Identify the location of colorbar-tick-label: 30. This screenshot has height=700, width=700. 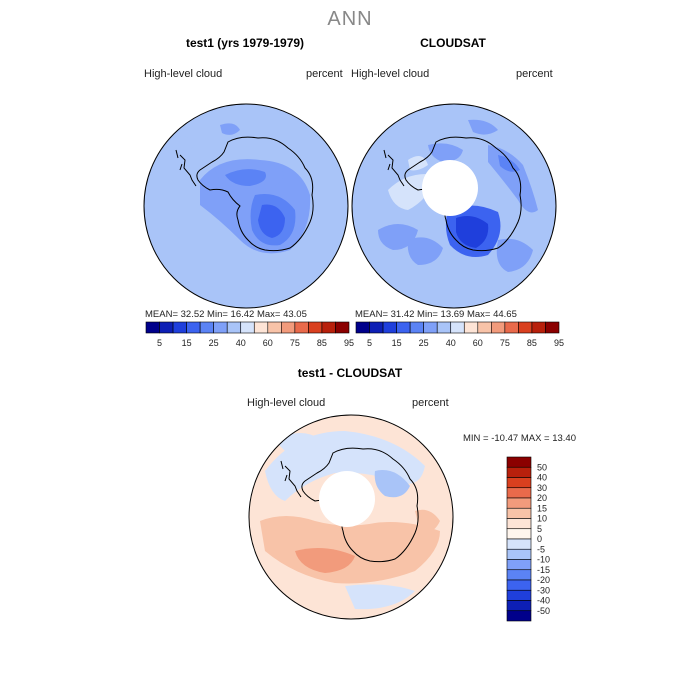
(542, 488).